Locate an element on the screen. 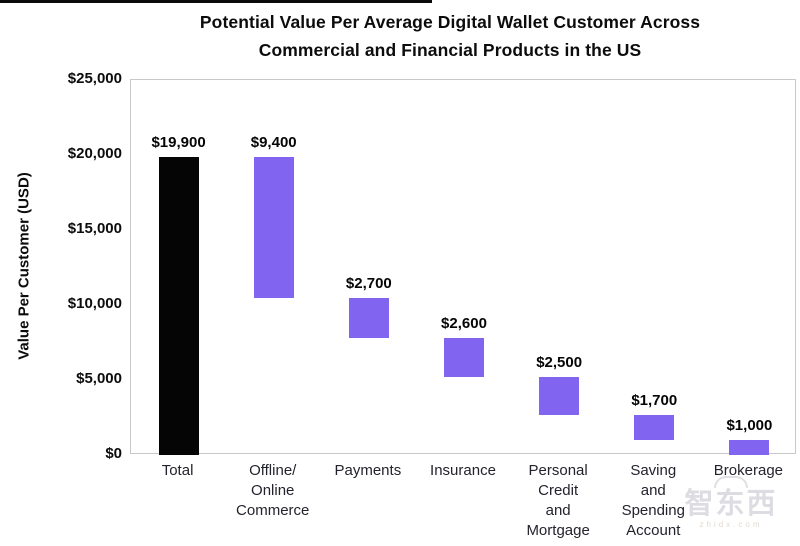 This screenshot has height=546, width=800. y-axis-tick-label: $0 is located at coordinates (113, 453).